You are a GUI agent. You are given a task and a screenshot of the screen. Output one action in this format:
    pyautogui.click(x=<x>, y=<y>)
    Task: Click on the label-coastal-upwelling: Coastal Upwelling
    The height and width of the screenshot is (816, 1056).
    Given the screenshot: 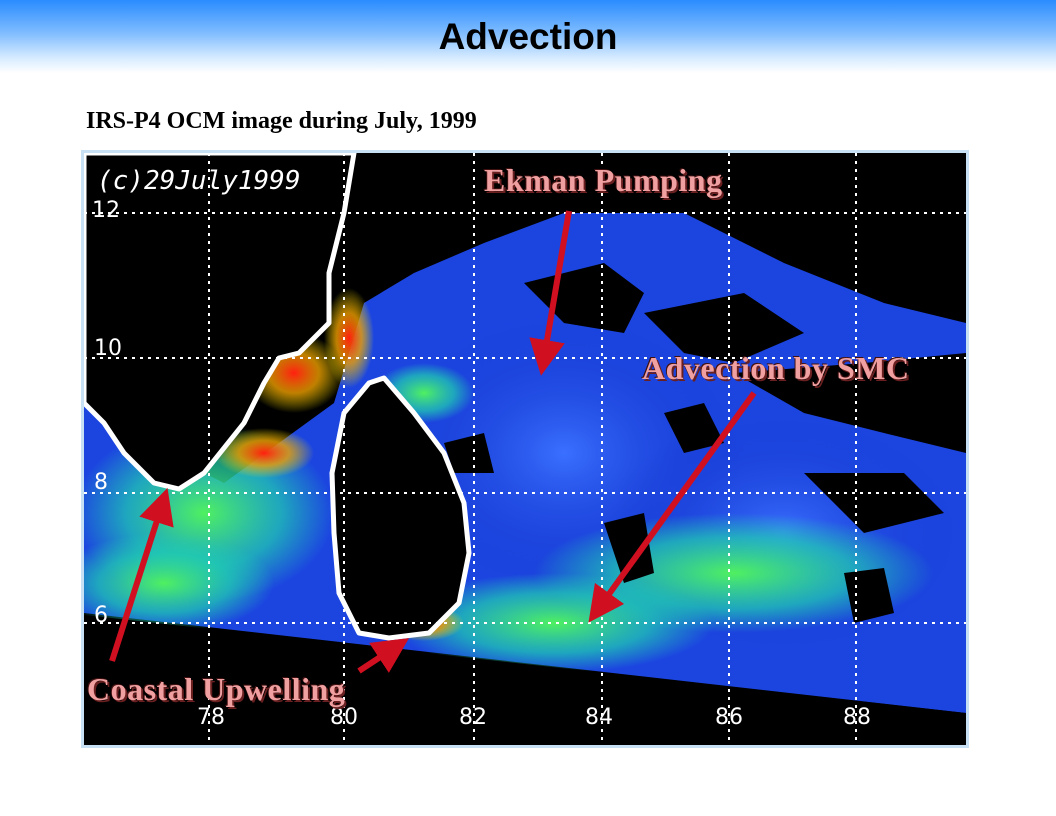 What is the action you would take?
    pyautogui.click(x=216, y=689)
    